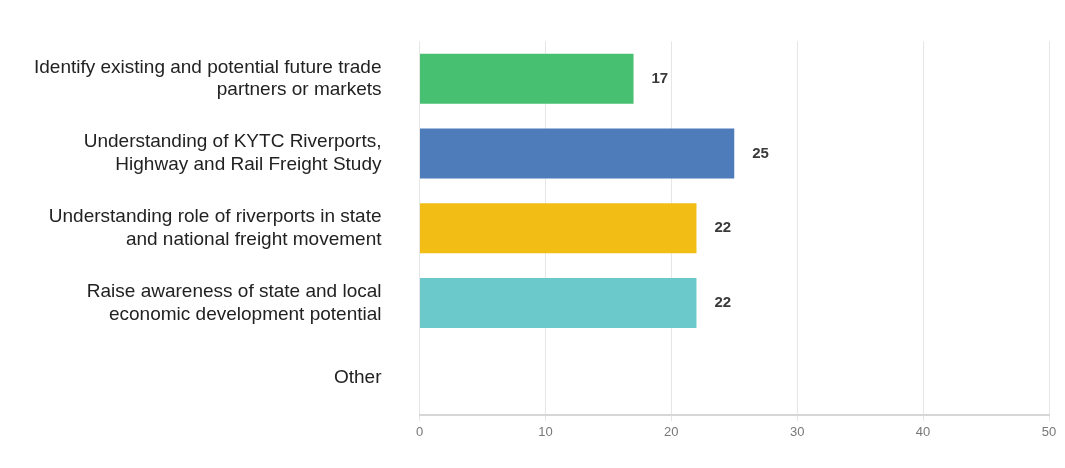  What do you see at coordinates (232, 152) in the screenshot?
I see `y-tick-label: Understanding of KYTC Riverports, Highway and Rail Freight Study` at bounding box center [232, 152].